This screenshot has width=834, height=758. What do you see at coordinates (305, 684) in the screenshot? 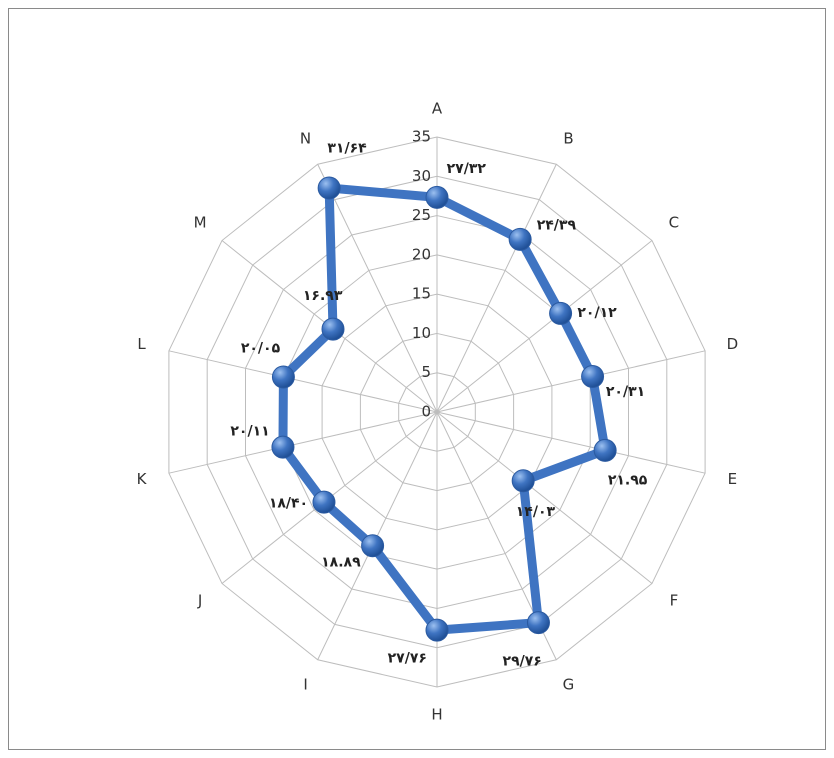
I see `category-label: I` at bounding box center [305, 684].